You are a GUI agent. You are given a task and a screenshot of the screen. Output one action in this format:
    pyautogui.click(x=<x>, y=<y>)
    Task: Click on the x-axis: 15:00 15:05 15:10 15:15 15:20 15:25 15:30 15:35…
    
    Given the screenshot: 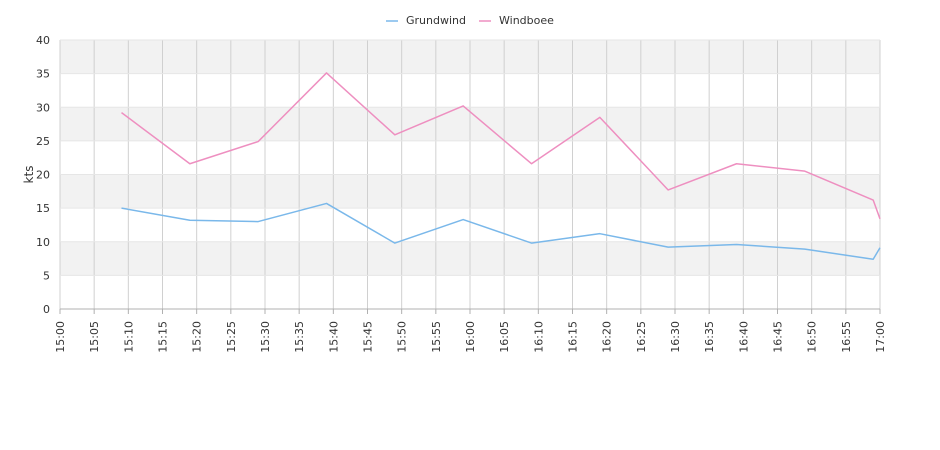 What is the action you would take?
    pyautogui.click(x=470, y=331)
    